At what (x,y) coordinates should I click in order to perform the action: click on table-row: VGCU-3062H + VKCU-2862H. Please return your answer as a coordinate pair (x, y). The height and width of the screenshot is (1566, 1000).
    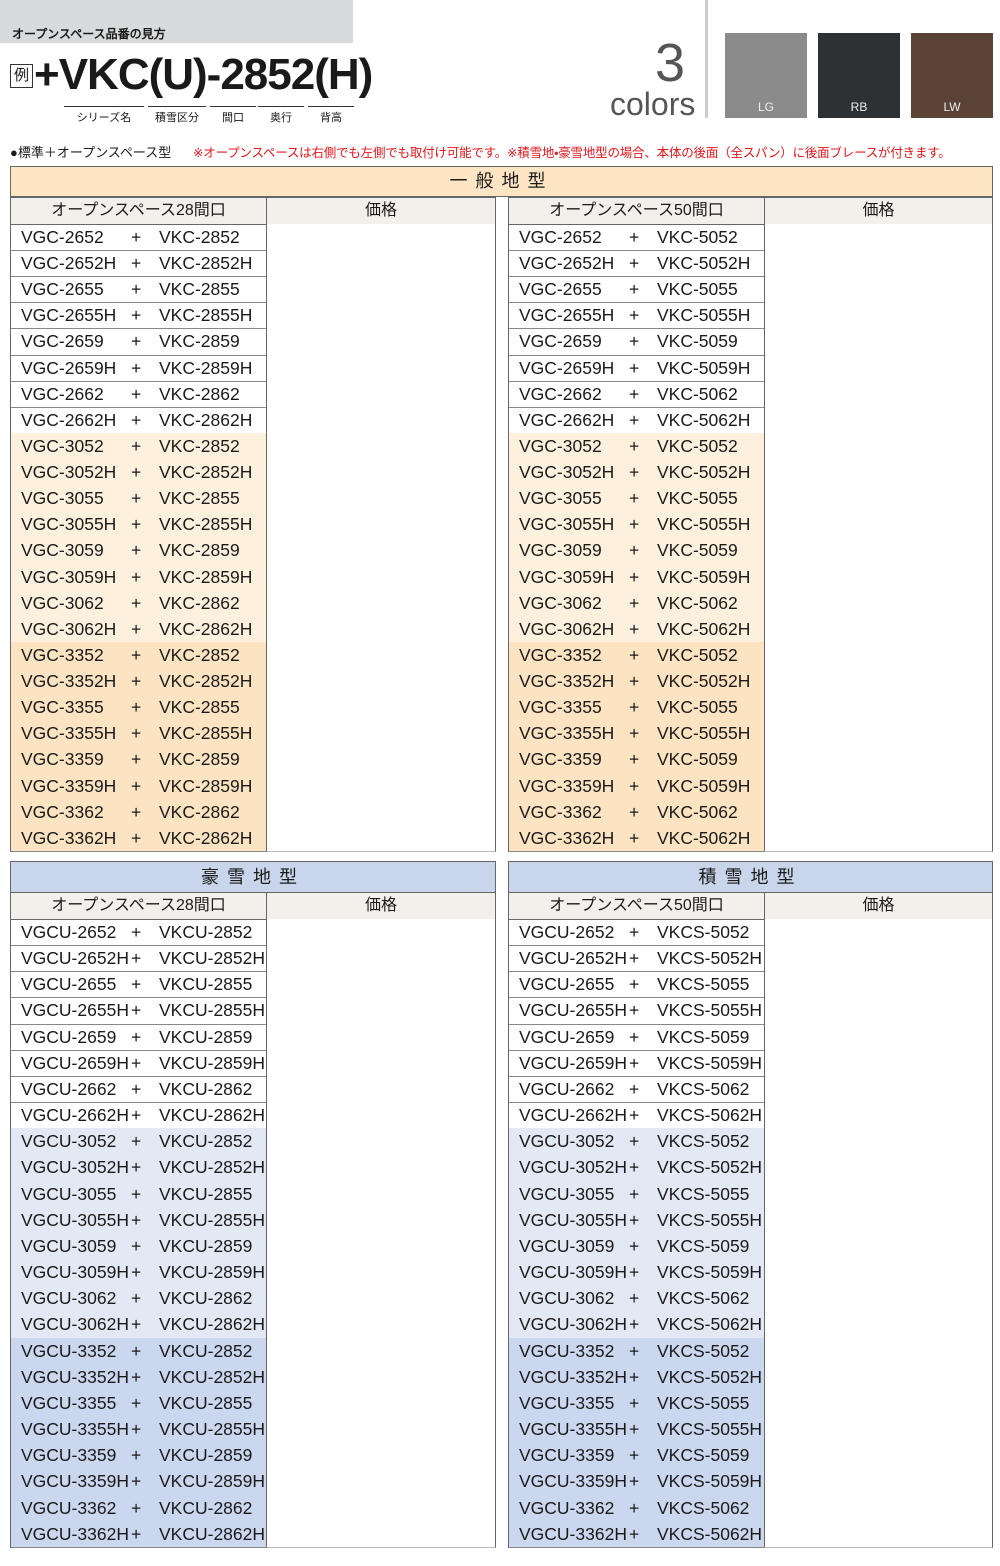
    Looking at the image, I should click on (138, 1325).